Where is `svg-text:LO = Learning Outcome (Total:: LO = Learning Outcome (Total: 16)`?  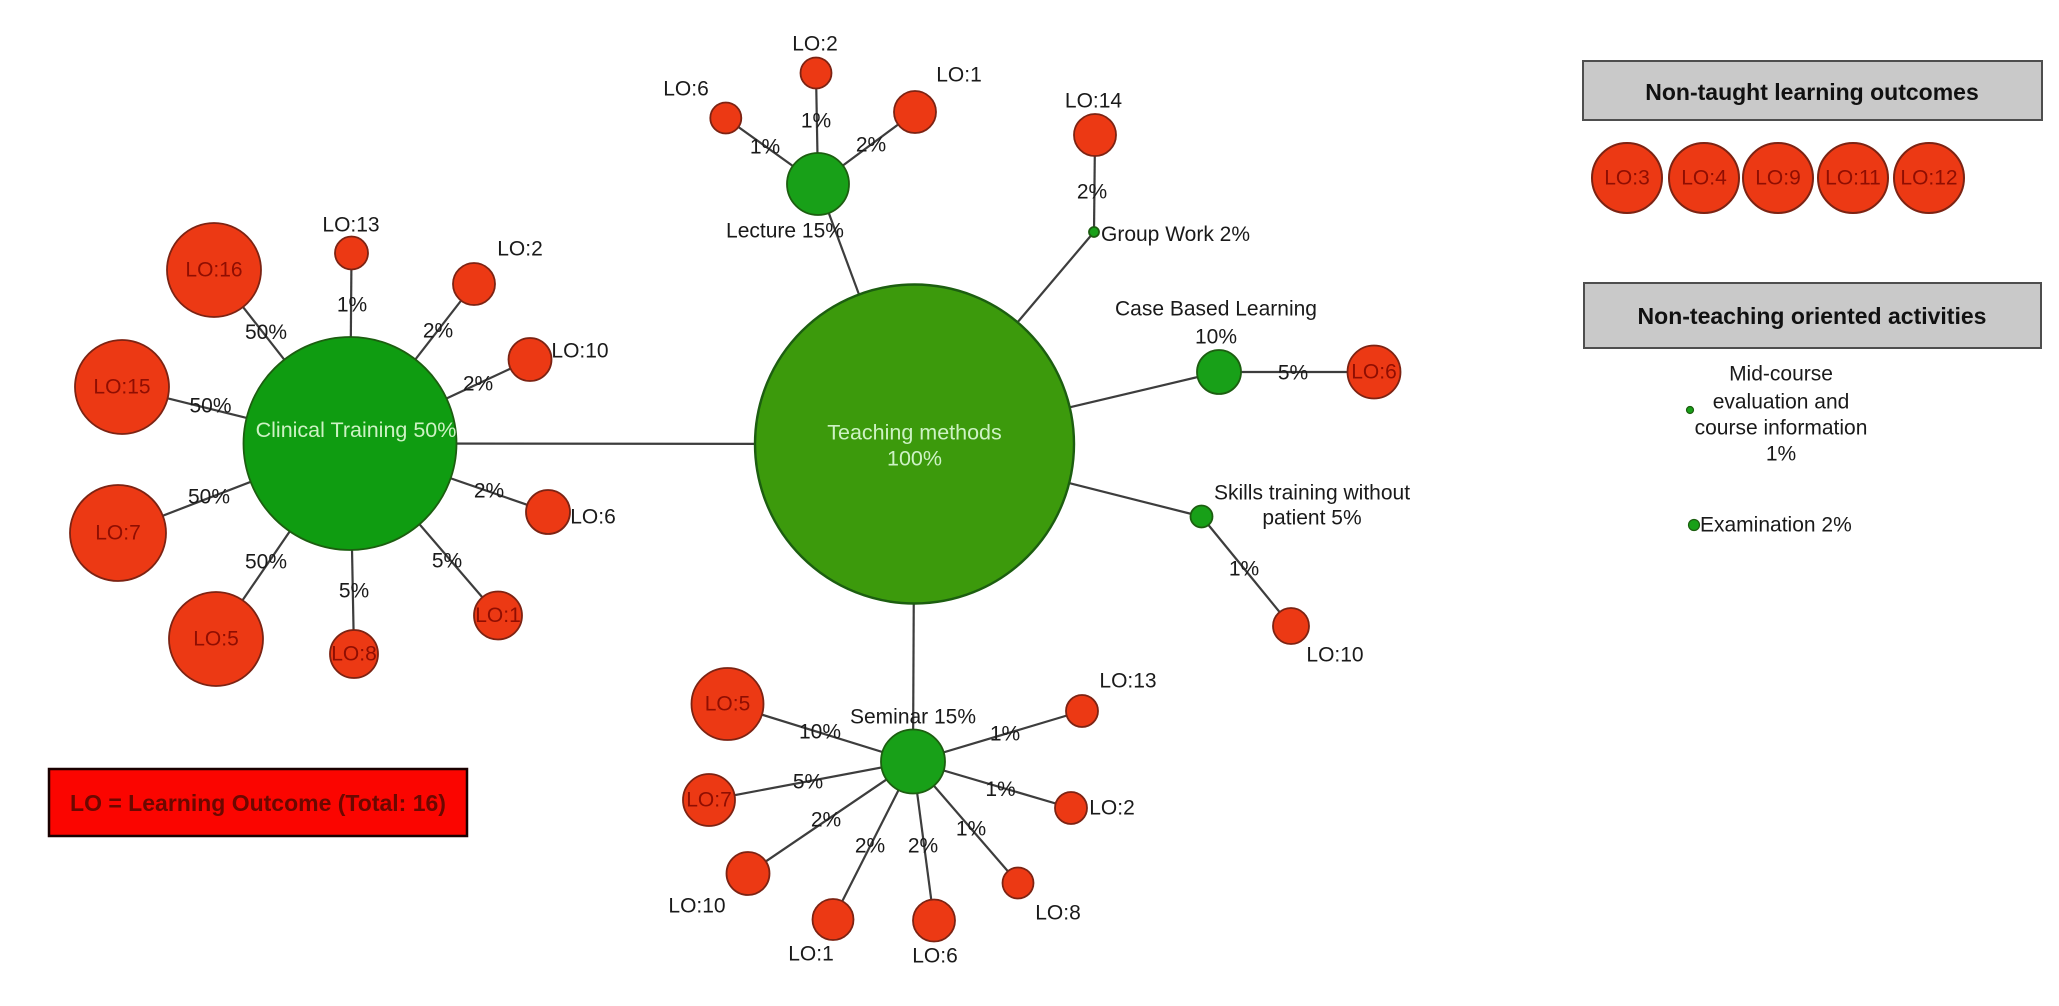 svg-text:LO = Learning Outcome (Total:: LO = Learning Outcome (Total: 16) is located at coordinates (258, 803).